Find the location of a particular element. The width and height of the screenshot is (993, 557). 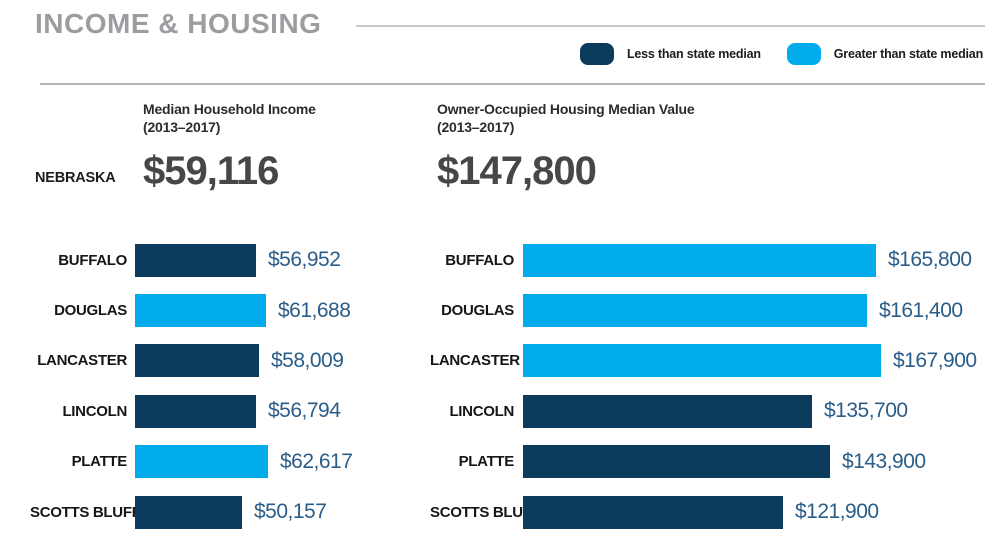

bar-row-platte: PLATTE $62,617 is located at coordinates (230, 462).